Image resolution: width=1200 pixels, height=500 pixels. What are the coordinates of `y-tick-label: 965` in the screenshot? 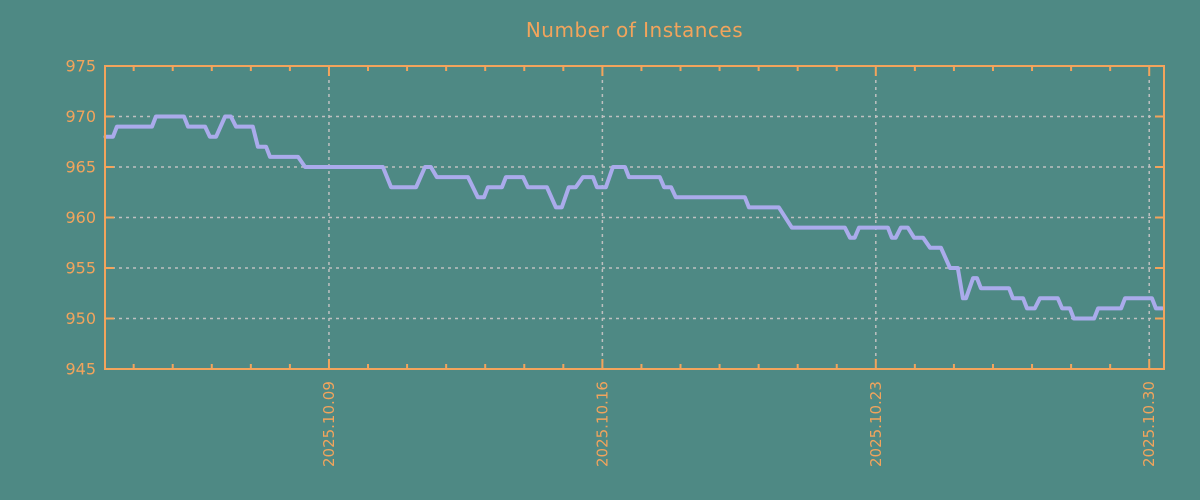 It's located at (80, 167).